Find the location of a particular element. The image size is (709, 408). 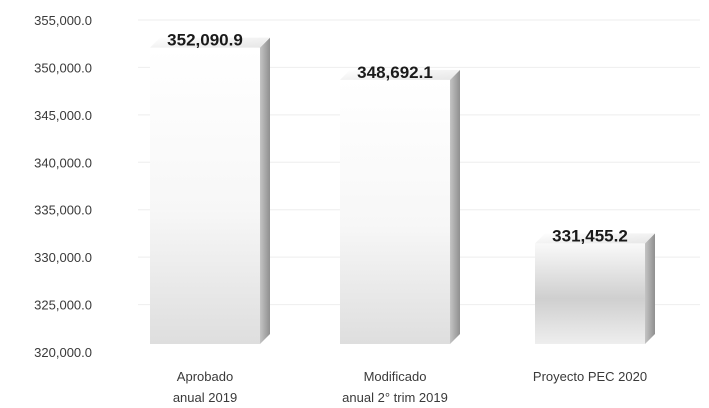

data-label: 331,455.2 is located at coordinates (590, 235).